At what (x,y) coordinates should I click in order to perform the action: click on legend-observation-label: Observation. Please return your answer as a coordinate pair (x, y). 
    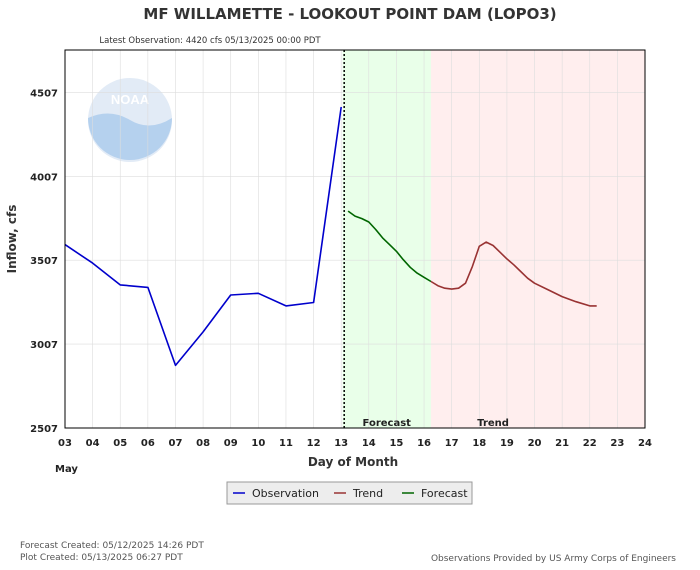
    Looking at the image, I should click on (285, 493).